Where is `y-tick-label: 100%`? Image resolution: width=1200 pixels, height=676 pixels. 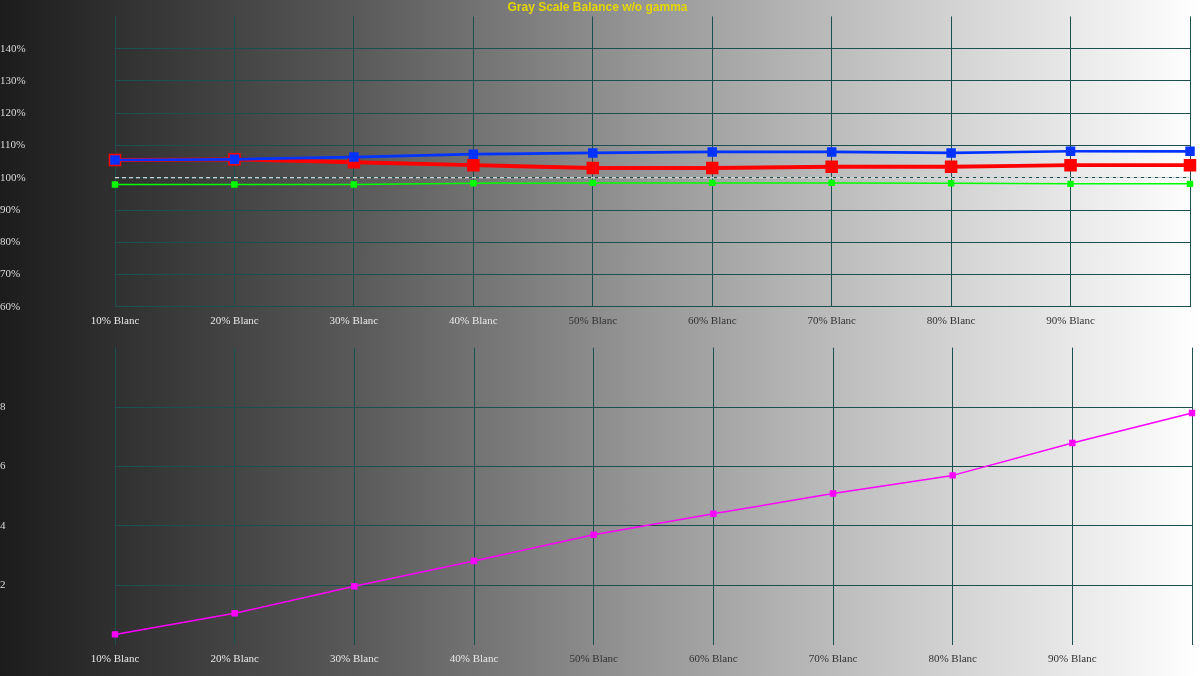
y-tick-label: 100% is located at coordinates (13, 176).